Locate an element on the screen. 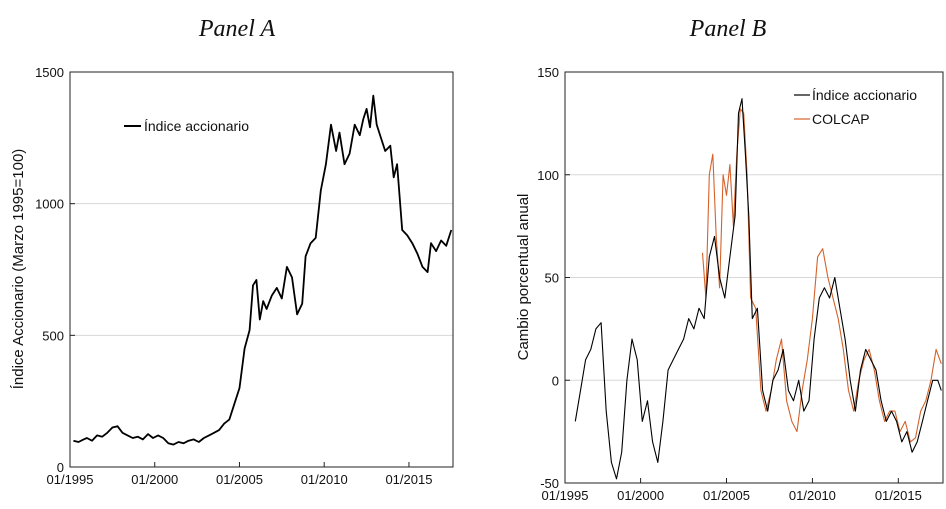  panel-a-y-tick-label: 1000 is located at coordinates (49, 204).